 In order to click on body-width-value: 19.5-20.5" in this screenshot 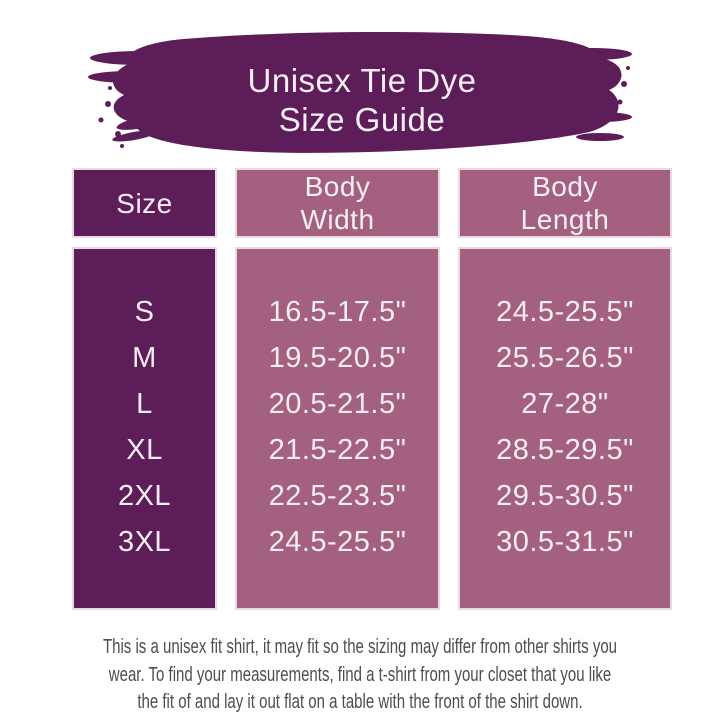, I will do `click(337, 357)`.